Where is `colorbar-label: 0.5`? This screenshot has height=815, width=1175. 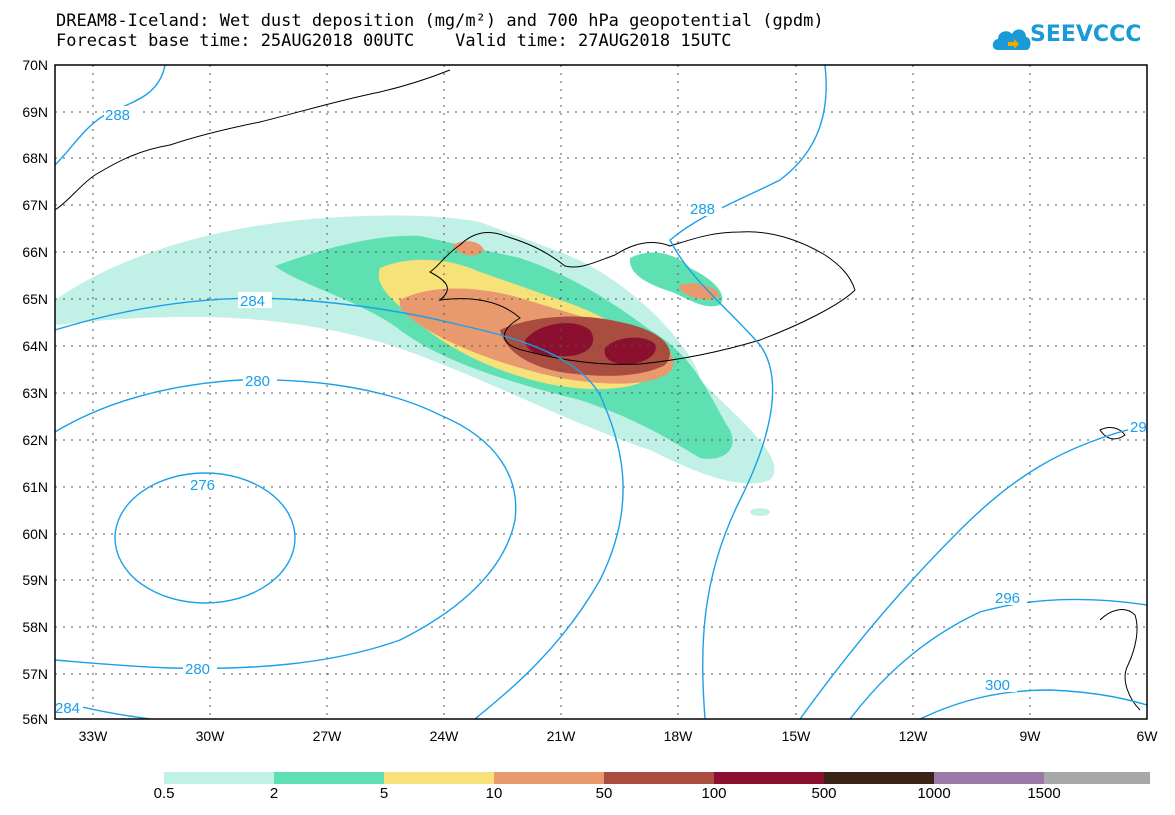 colorbar-label: 0.5 is located at coordinates (164, 793).